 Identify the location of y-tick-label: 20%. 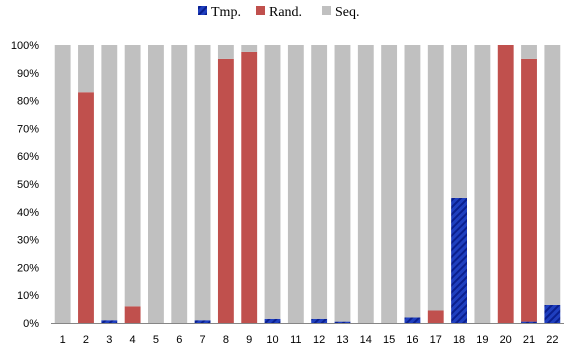
(28, 268).